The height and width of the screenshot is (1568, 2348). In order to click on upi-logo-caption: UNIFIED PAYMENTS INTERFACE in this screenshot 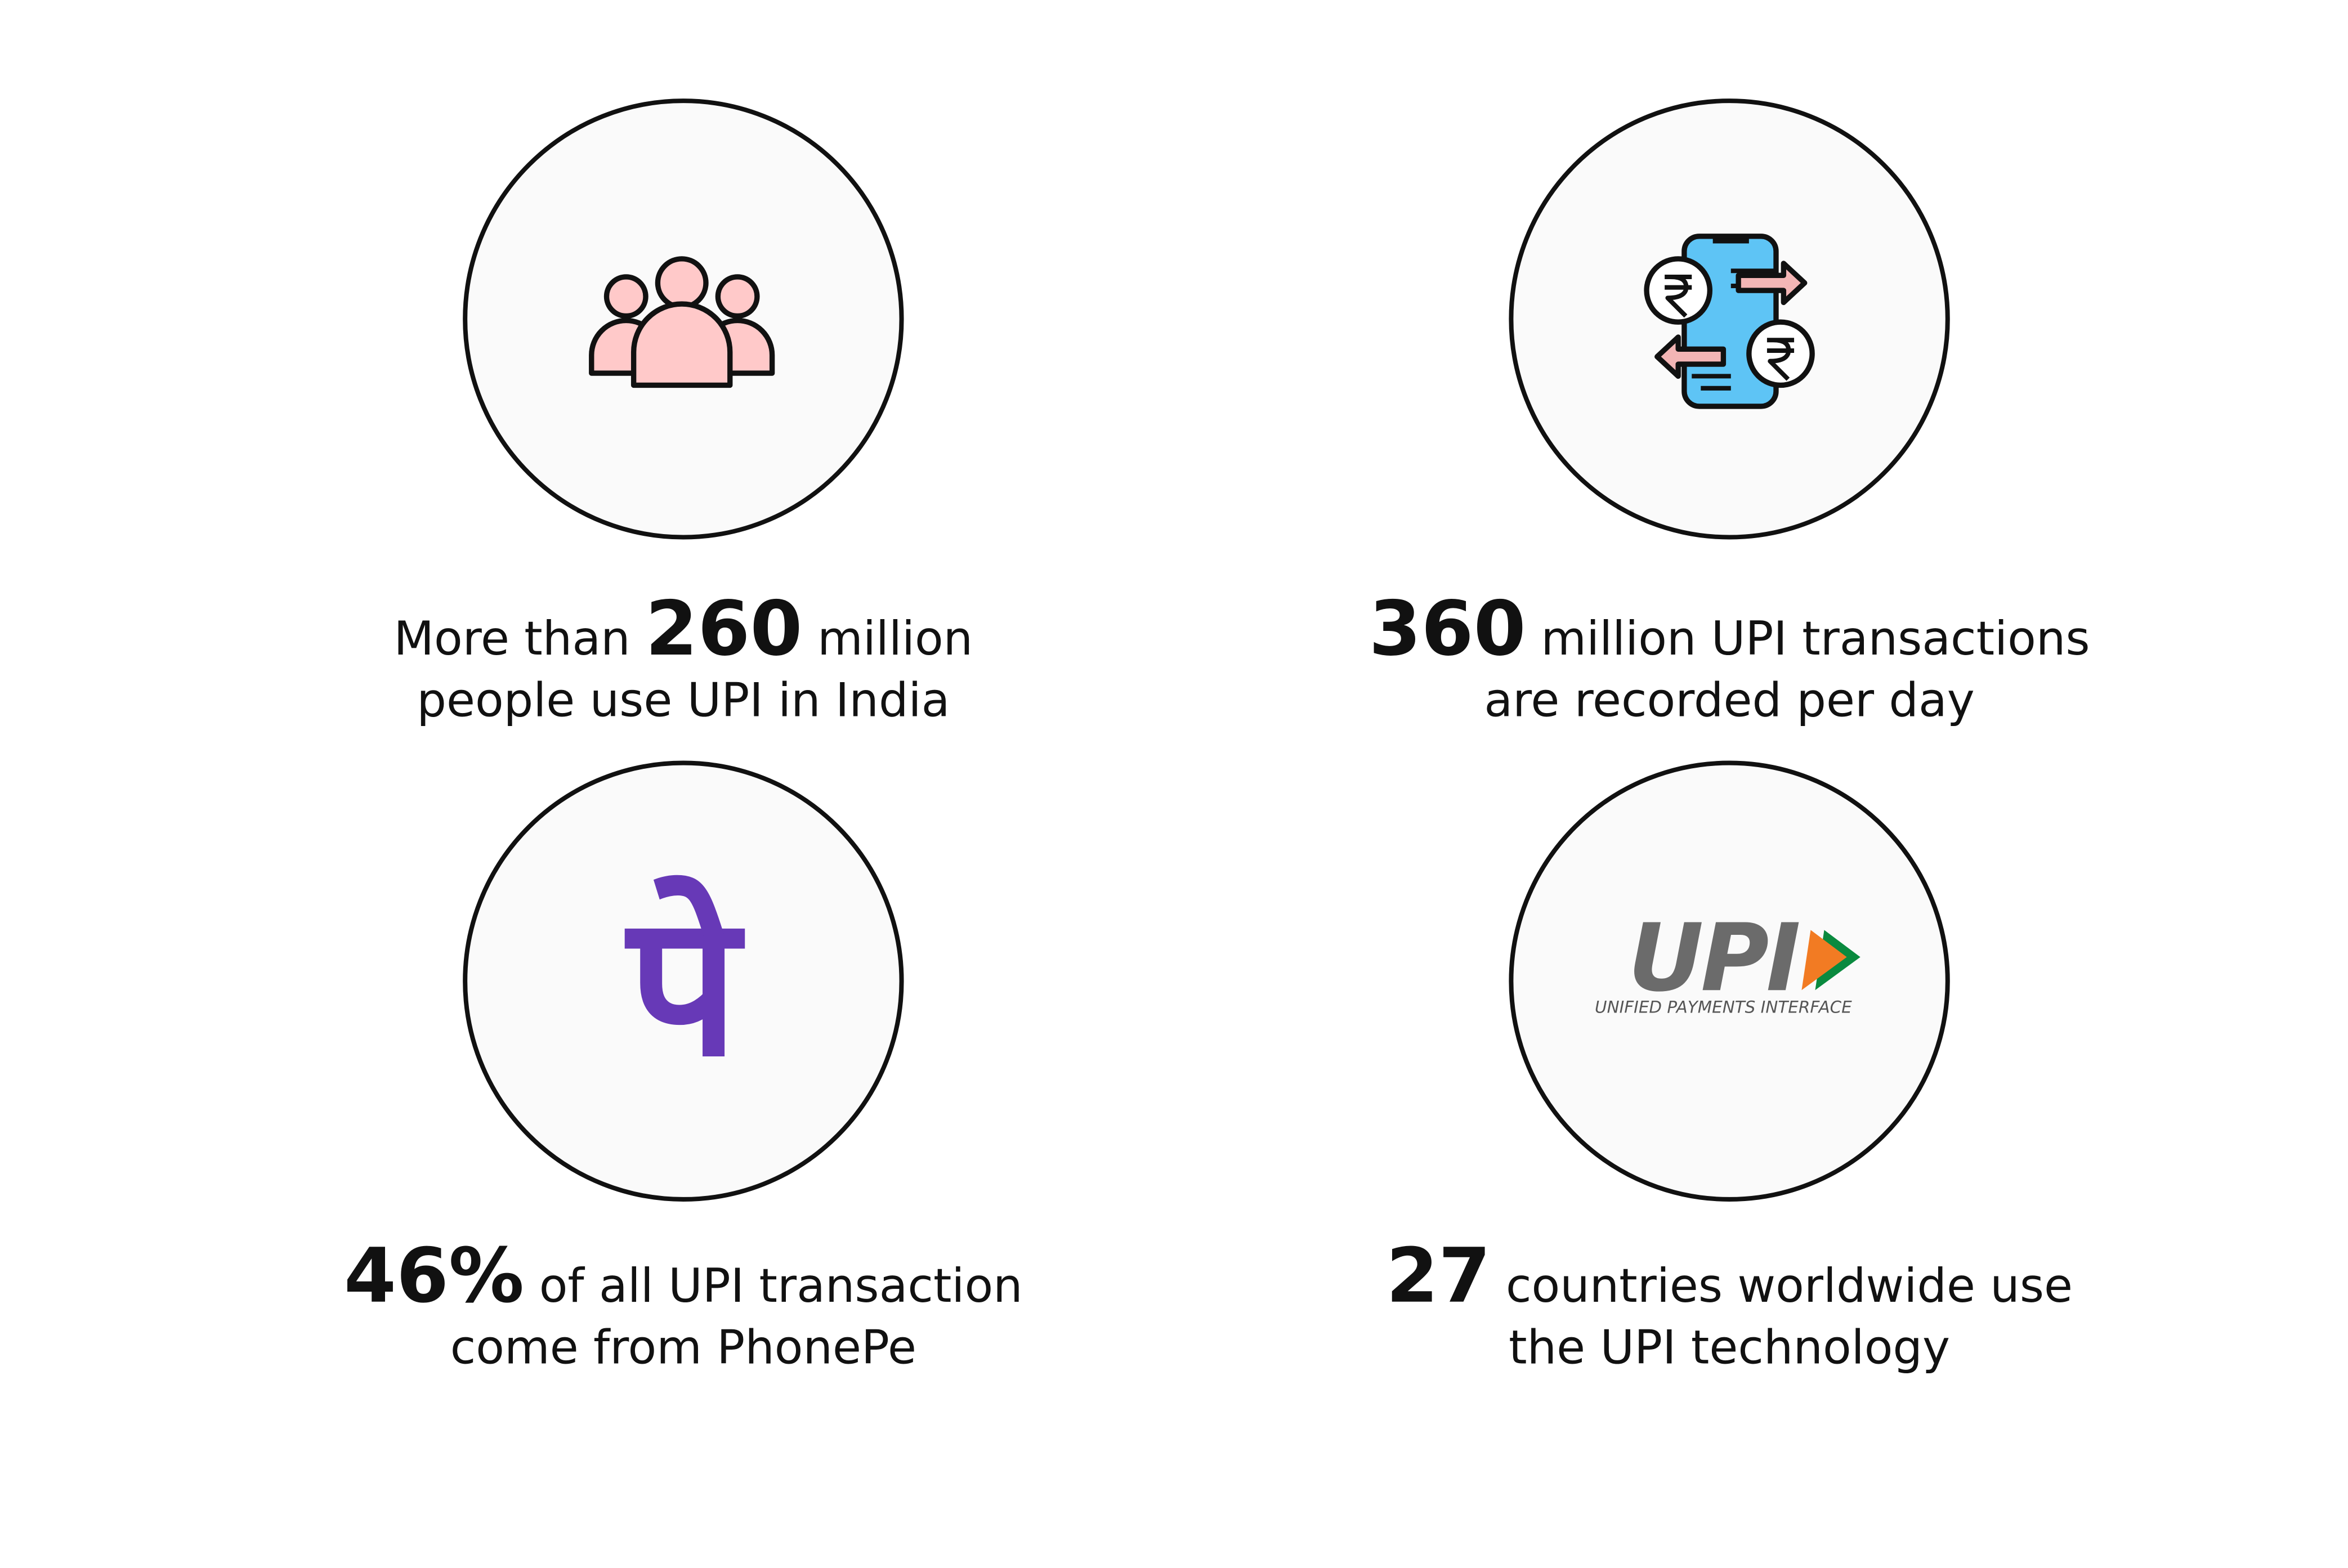, I will do `click(1724, 1006)`.